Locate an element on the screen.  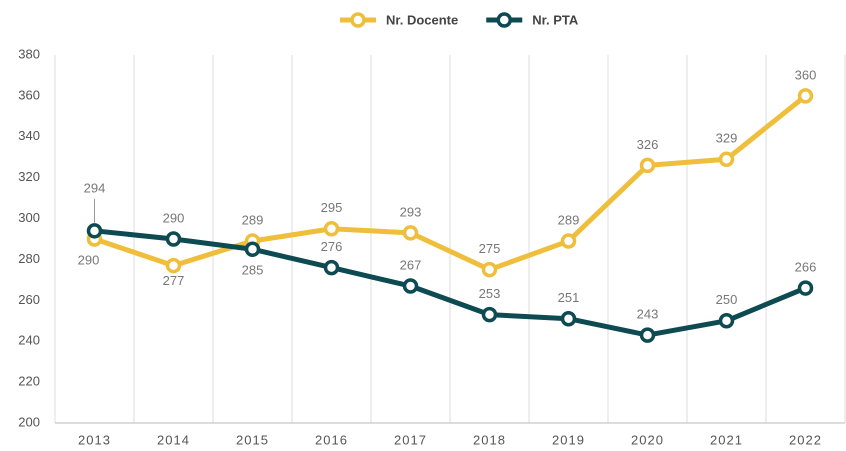
x-tick-label: 2018 is located at coordinates (489, 439).